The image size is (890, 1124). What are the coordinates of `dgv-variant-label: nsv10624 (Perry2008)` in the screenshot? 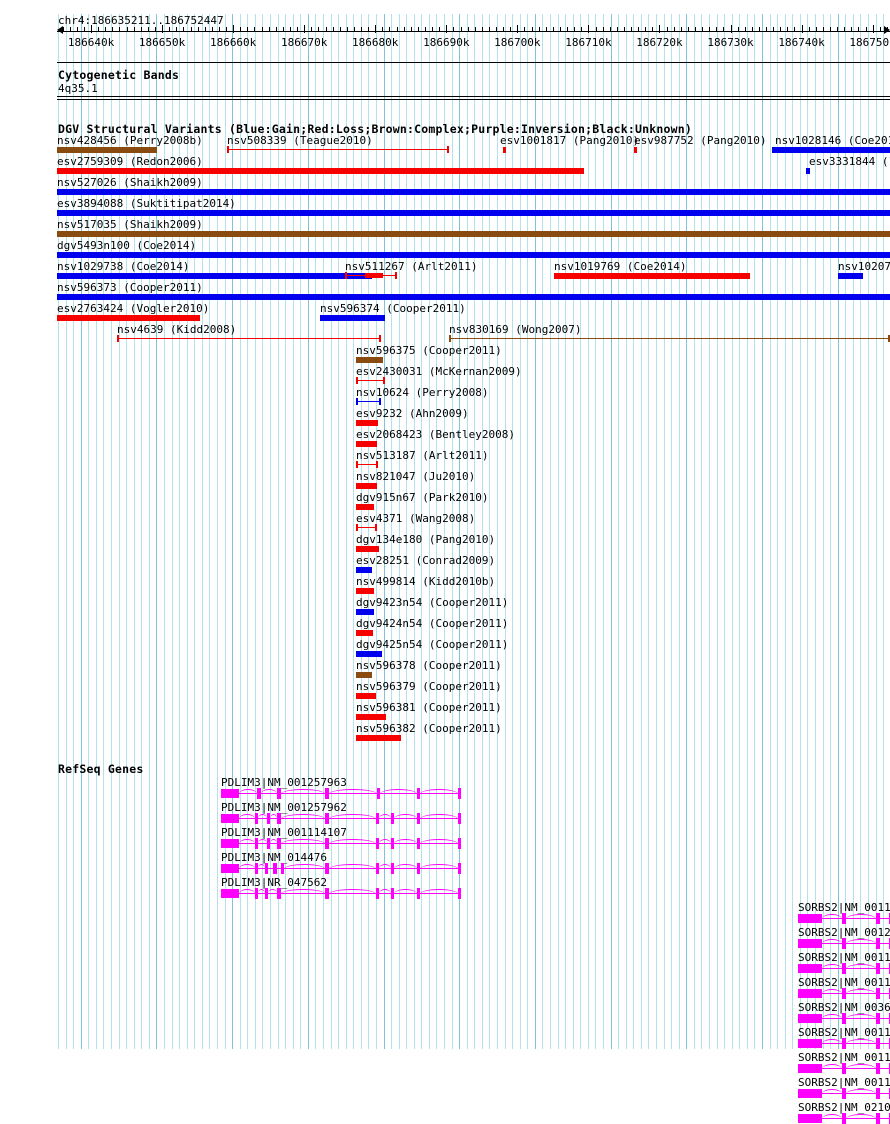 It's located at (422, 392).